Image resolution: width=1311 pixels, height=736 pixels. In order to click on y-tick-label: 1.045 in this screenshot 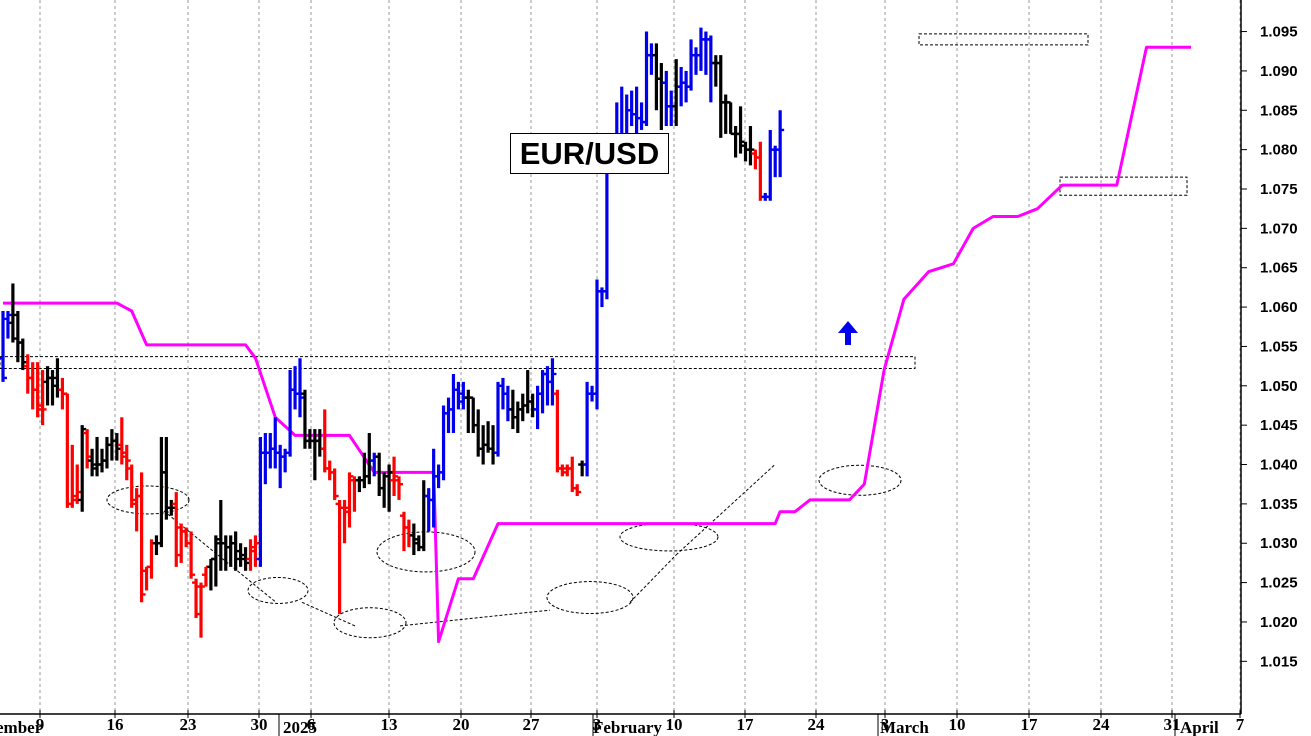, I will do `click(1279, 425)`.